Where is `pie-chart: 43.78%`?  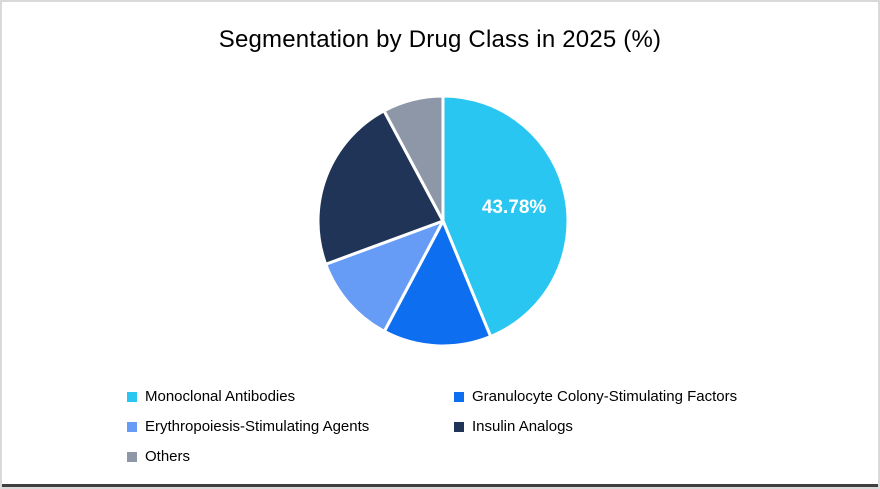 pie-chart: 43.78% is located at coordinates (443, 221).